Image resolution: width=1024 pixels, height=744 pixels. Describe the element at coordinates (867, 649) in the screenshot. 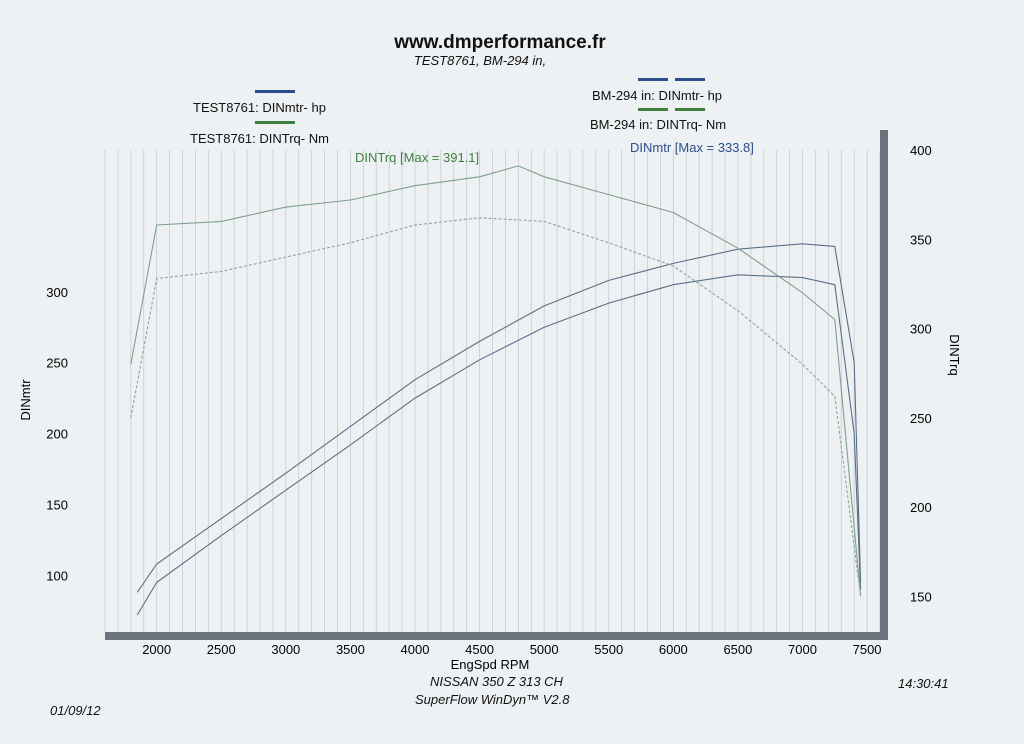

I see `x-tick-label: 7500` at that location.